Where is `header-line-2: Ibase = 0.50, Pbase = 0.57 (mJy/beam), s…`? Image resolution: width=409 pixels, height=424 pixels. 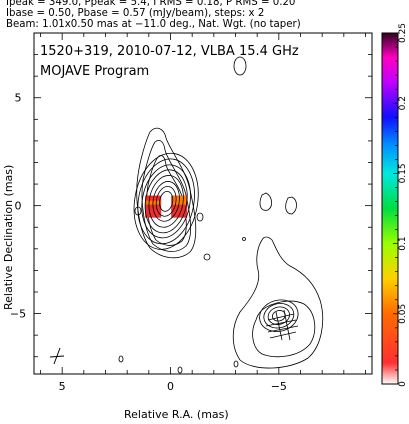 header-line-2: Ibase = 0.50, Pbase = 0.57 (mJy/beam), s… is located at coordinates (135, 13).